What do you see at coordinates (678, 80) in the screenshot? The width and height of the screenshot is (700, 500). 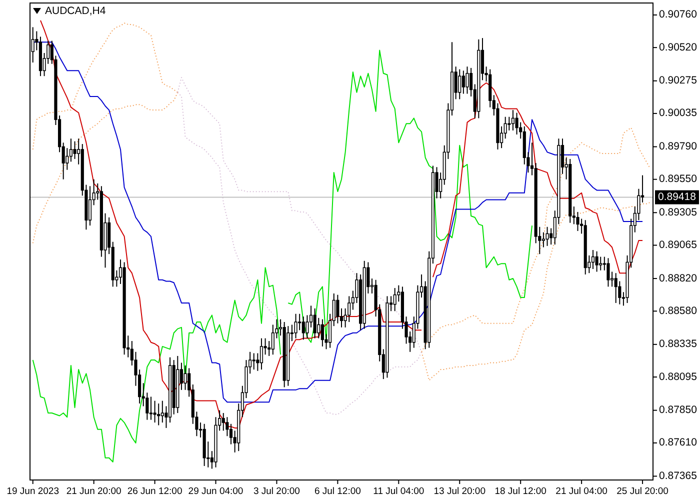 I see `y-tick-label: 0.90275` at bounding box center [678, 80].